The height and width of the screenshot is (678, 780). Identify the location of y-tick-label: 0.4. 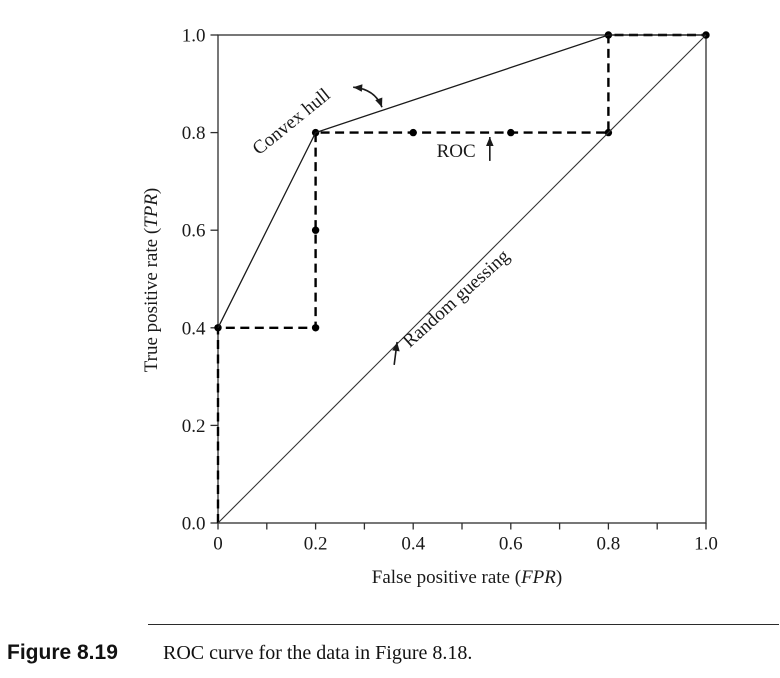
(194, 328).